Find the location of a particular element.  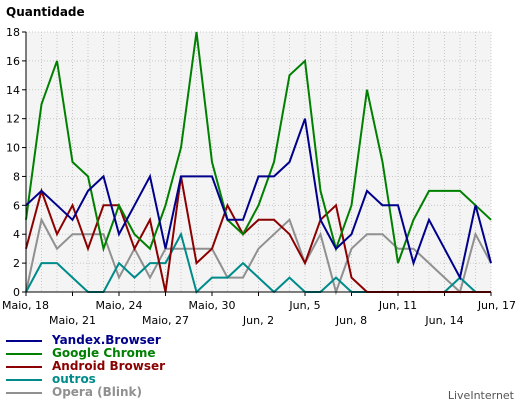

legend-item-yandex-browser: Yandex.Browser is located at coordinates (85, 340).